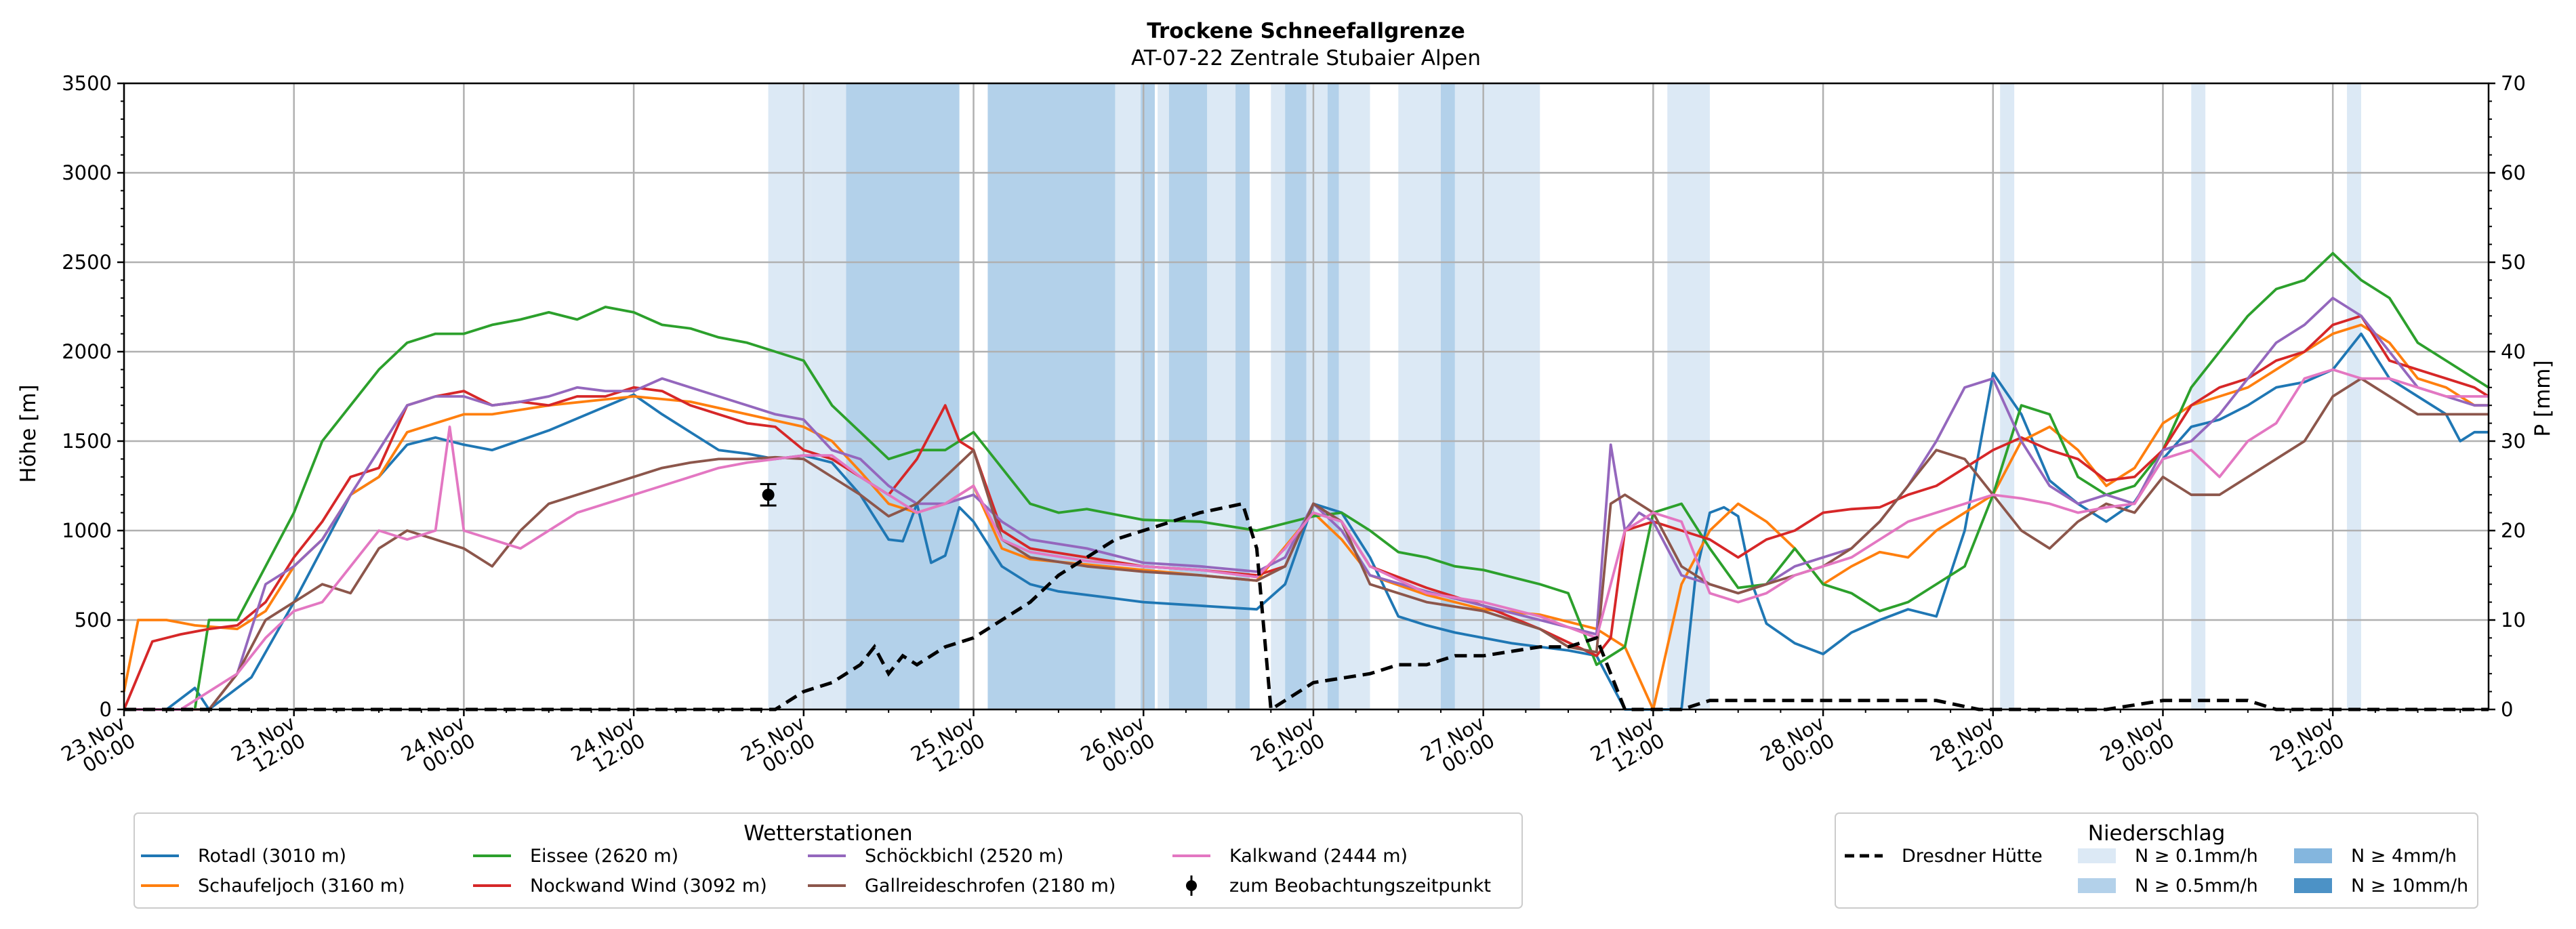 The width and height of the screenshot is (2576, 929). I want to click on legend-item-label: Schaufeljoch (3160 m), so click(302, 885).